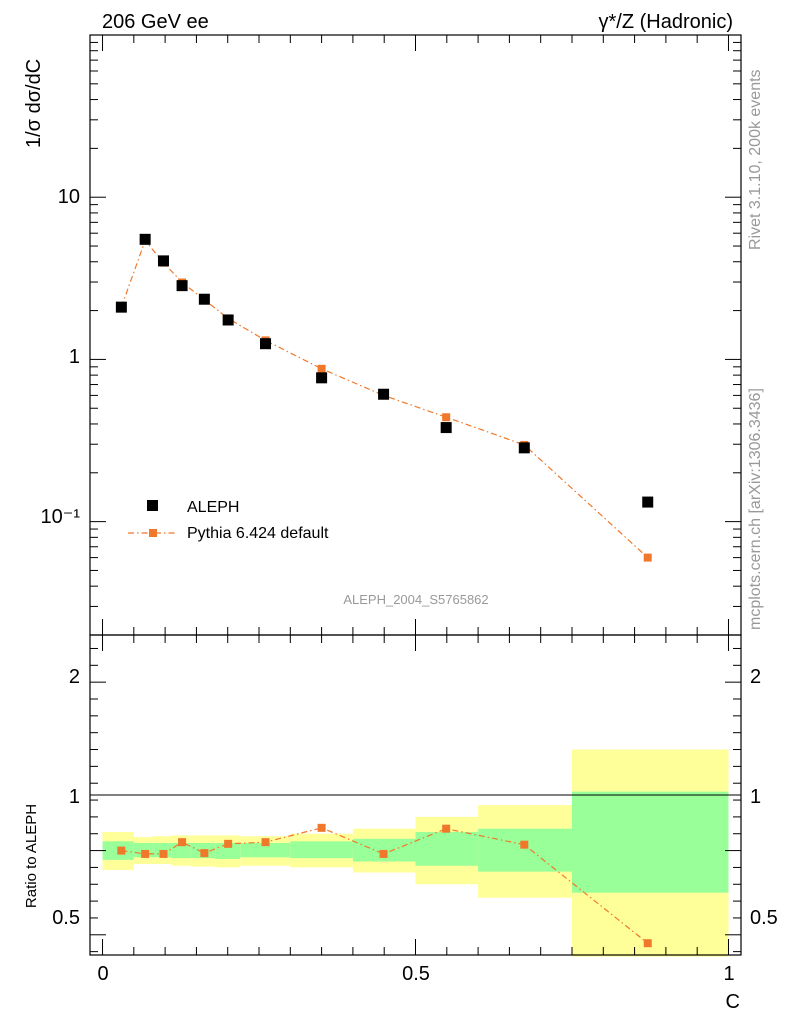 The width and height of the screenshot is (786, 1024). What do you see at coordinates (755, 677) in the screenshot?
I see `ratio-y-tick-label-right-2: 2` at bounding box center [755, 677].